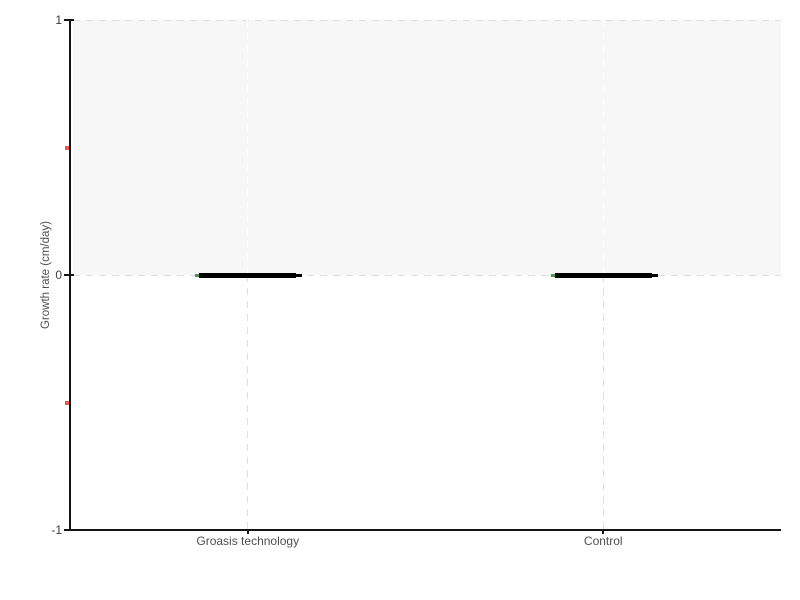 This screenshot has width=800, height=600. Describe the element at coordinates (58, 20) in the screenshot. I see `y-tick-label: 1` at that location.